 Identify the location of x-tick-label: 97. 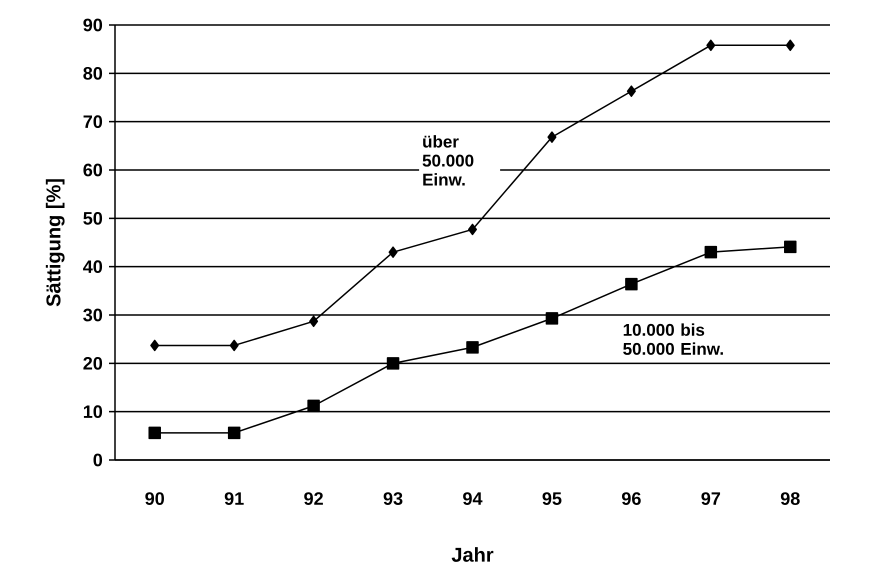
(710, 498).